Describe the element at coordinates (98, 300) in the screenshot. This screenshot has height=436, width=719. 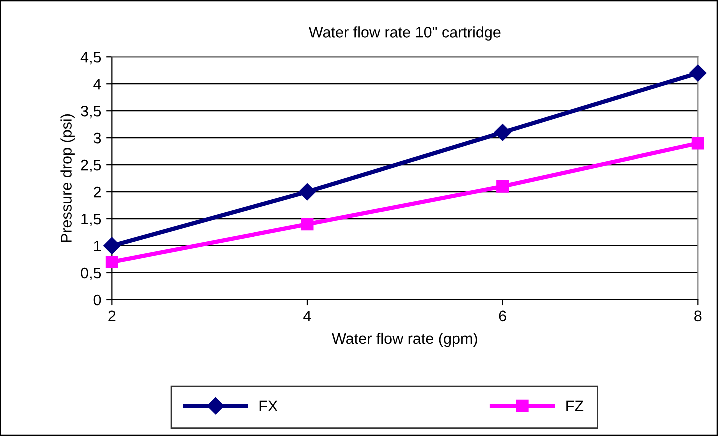
I see `y-tick-label: 0` at that location.